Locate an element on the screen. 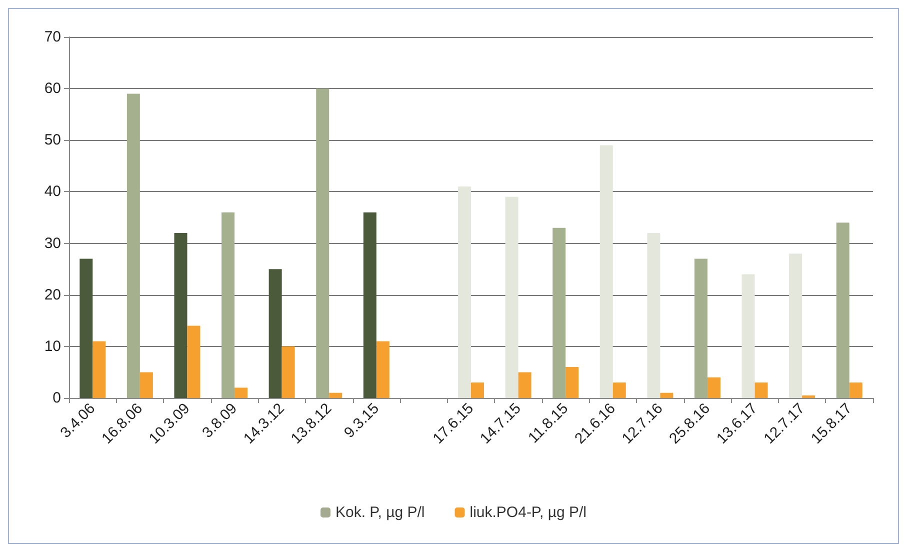  y-tick-label: 60 is located at coordinates (52, 89).